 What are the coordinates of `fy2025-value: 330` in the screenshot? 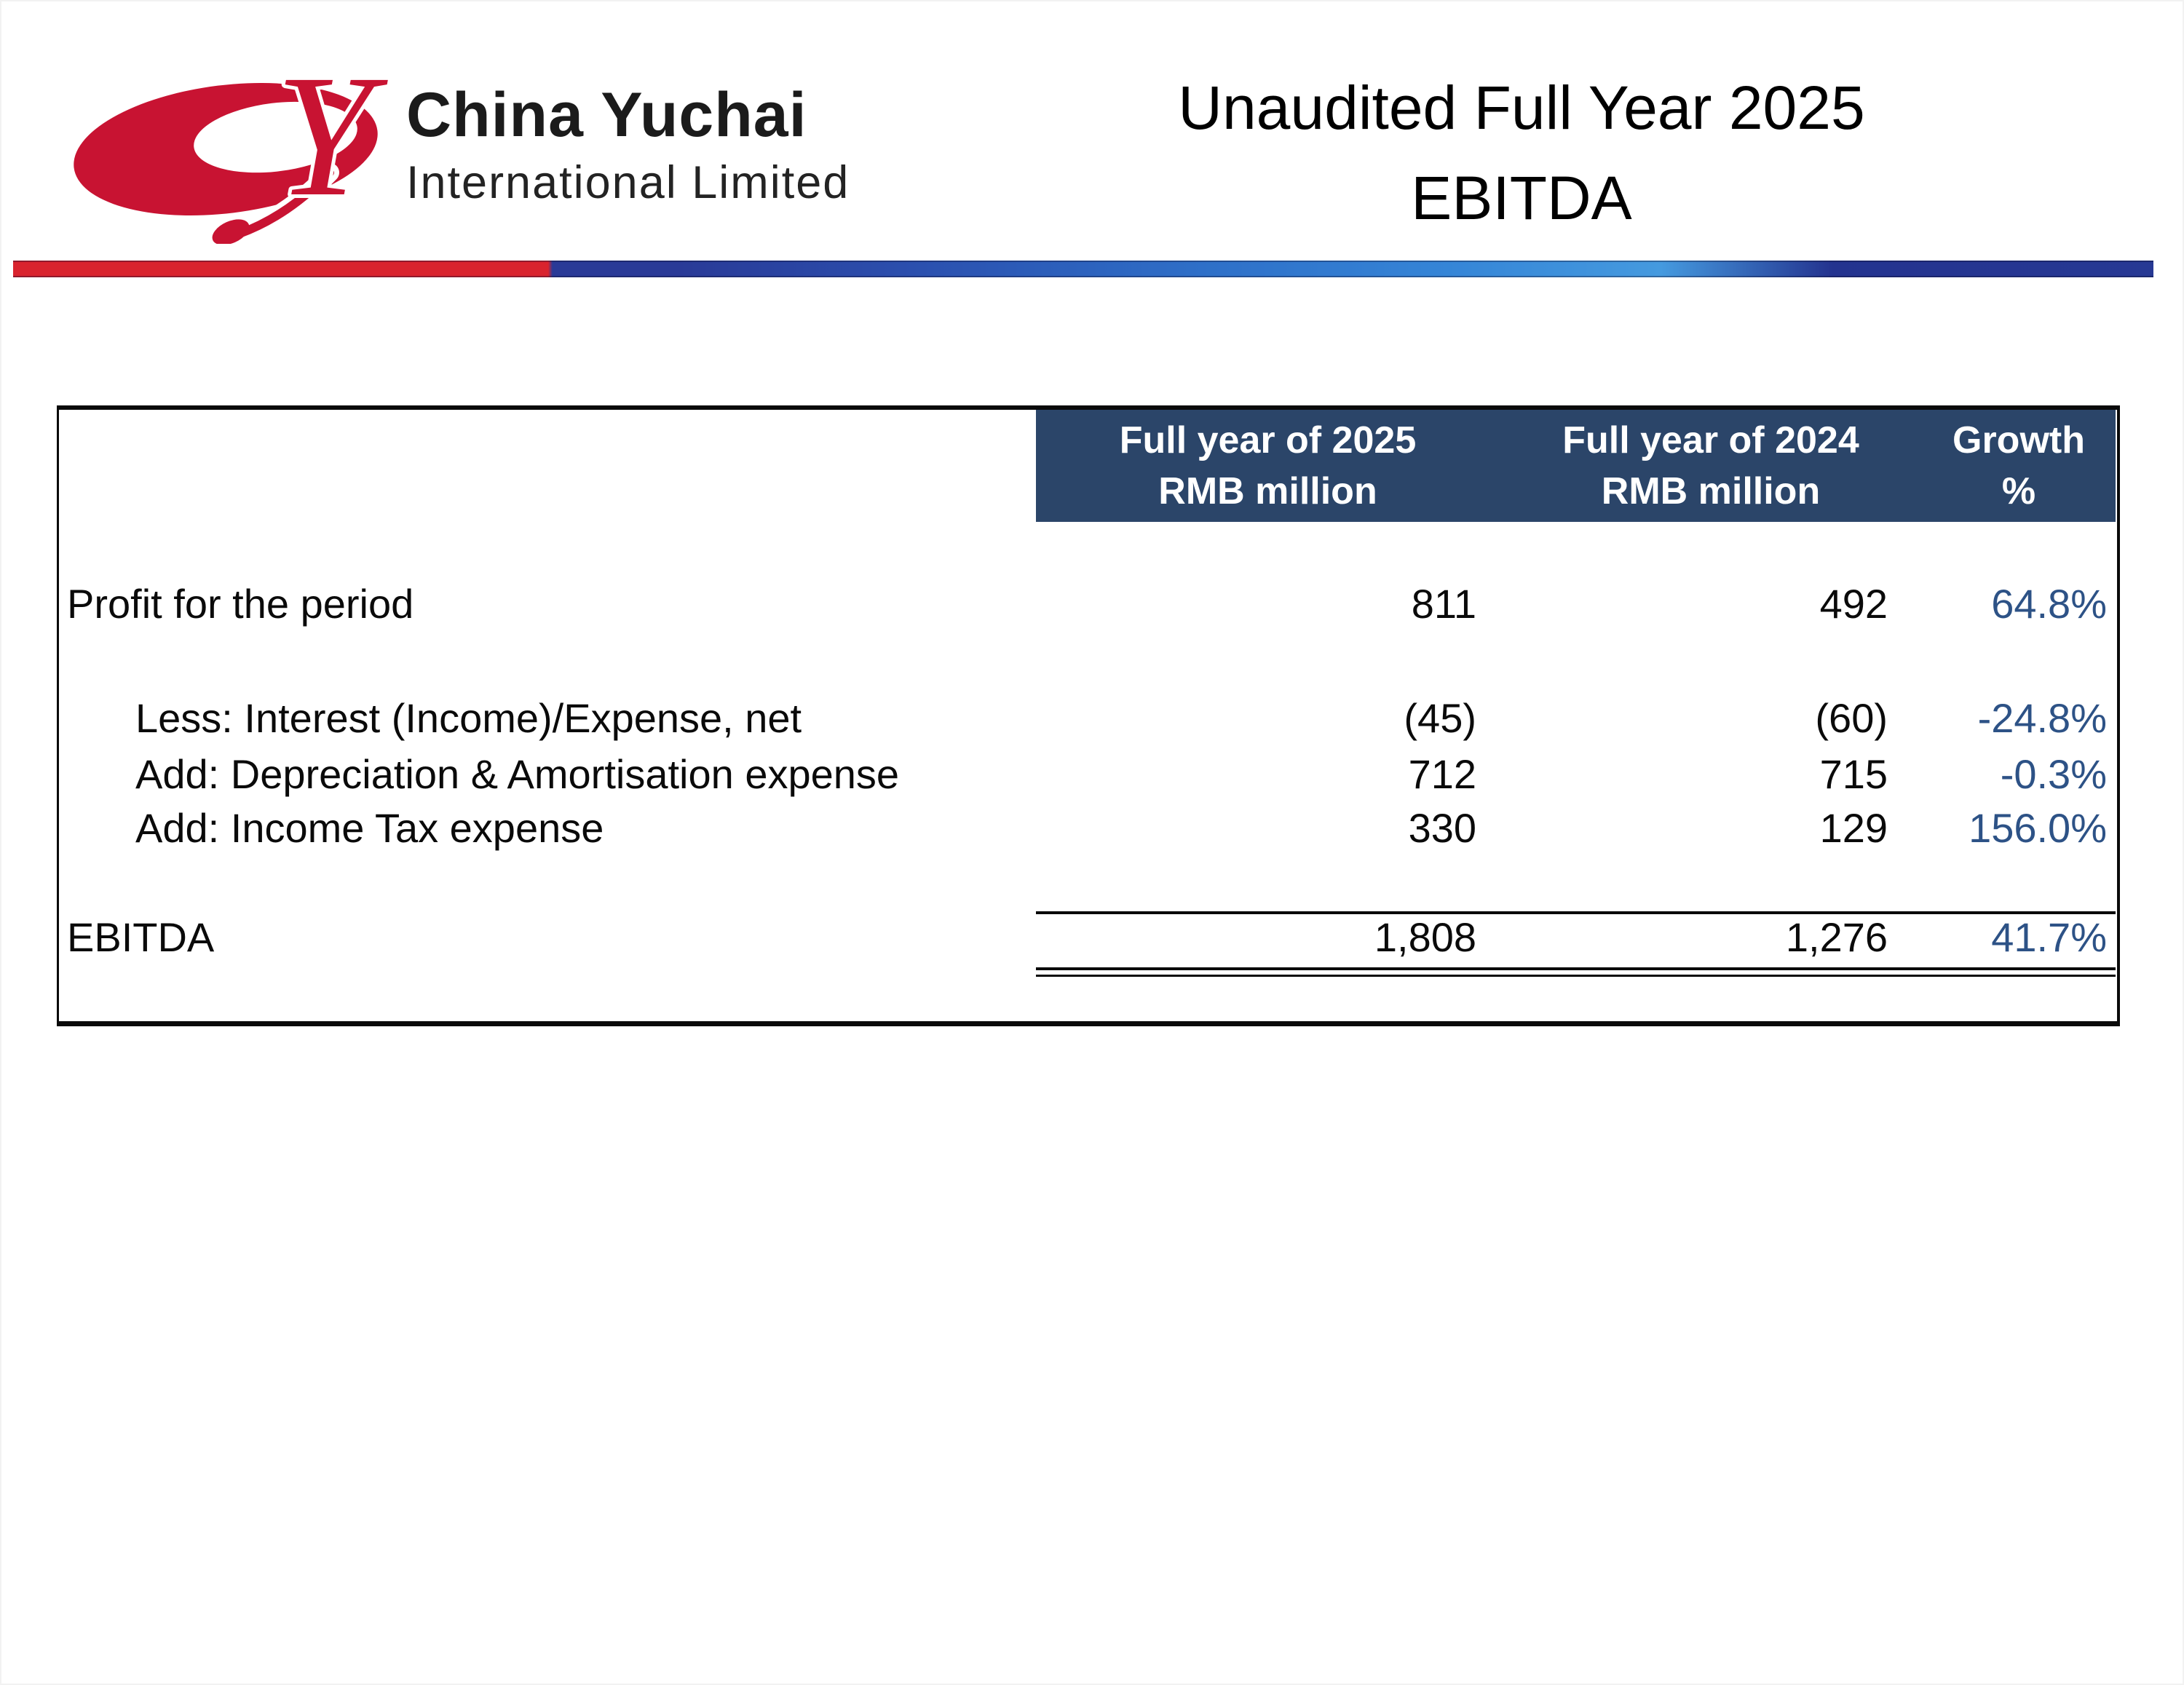 It's located at (1442, 828).